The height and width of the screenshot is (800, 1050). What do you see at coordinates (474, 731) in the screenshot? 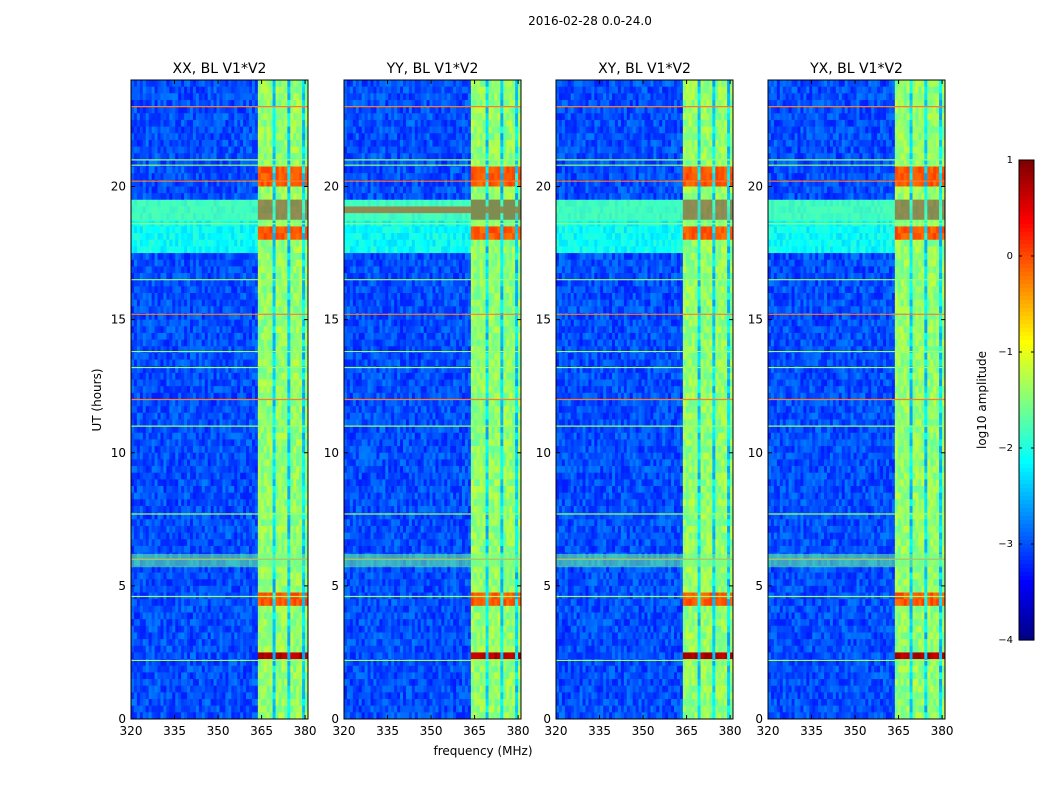
I see `x-tick-label: 365` at bounding box center [474, 731].